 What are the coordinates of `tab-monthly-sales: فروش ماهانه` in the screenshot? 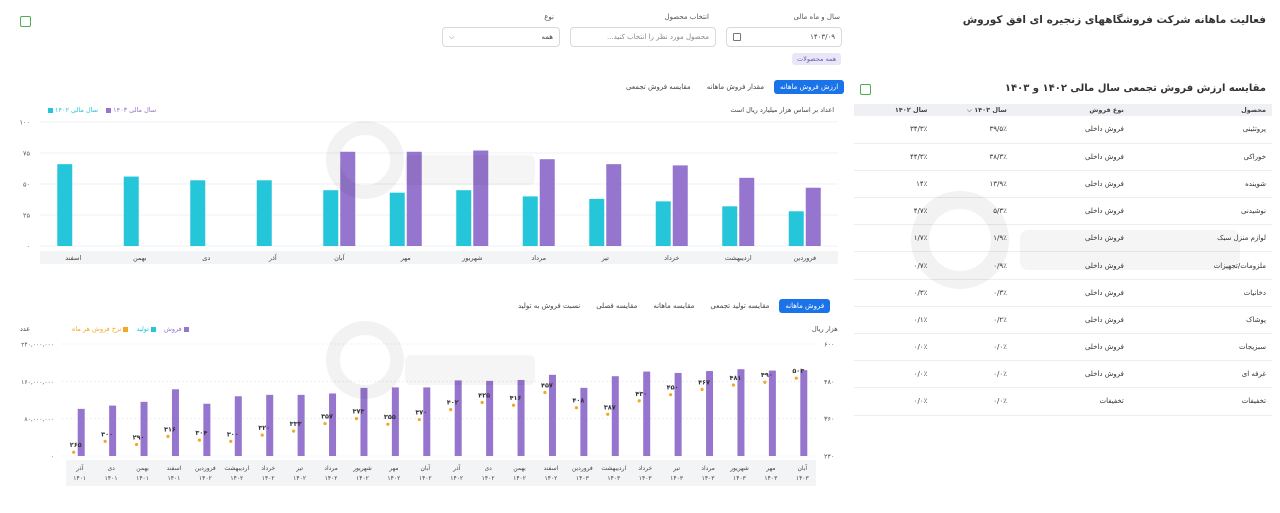 It's located at (805, 306).